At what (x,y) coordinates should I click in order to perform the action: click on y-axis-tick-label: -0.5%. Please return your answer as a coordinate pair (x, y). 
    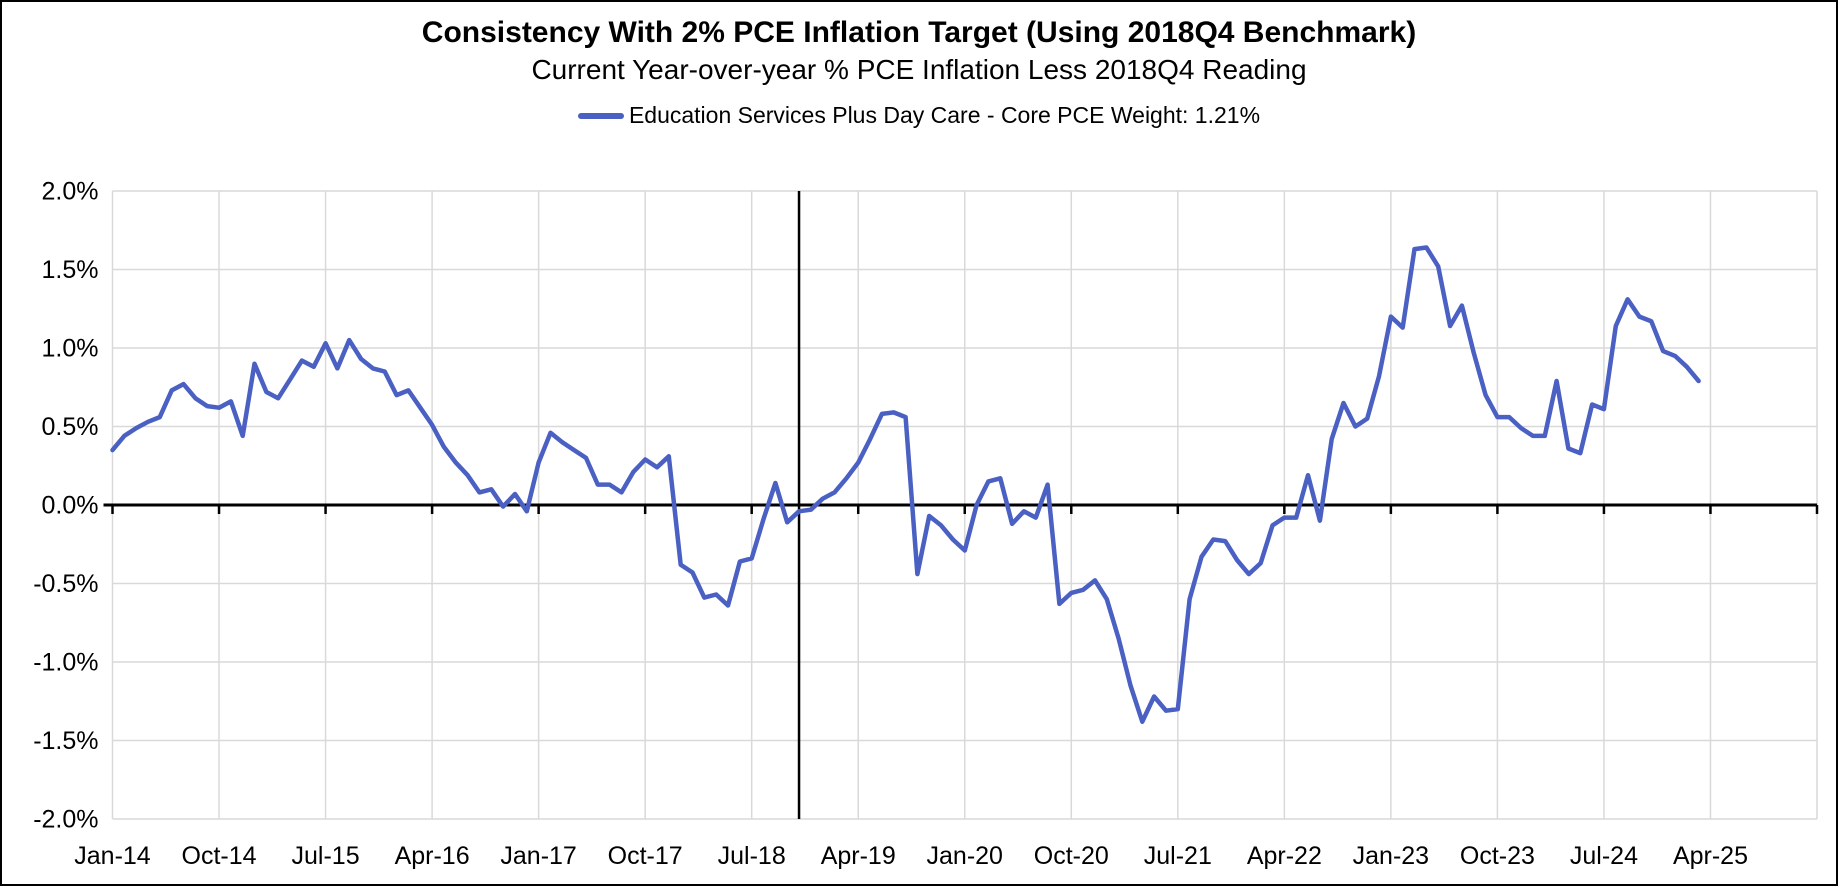
    Looking at the image, I should click on (65, 584).